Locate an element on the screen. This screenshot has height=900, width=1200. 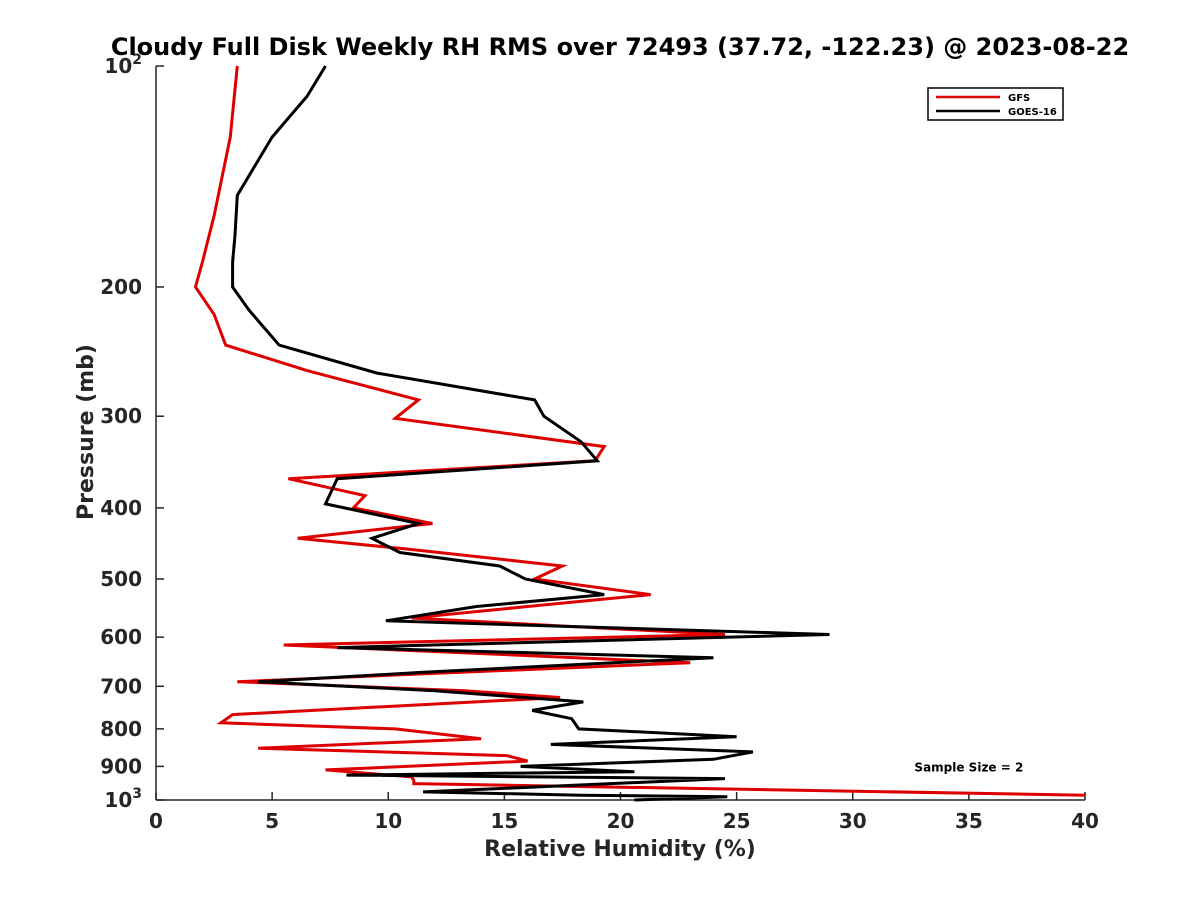
y-tick-label: 800 is located at coordinates (121, 729).